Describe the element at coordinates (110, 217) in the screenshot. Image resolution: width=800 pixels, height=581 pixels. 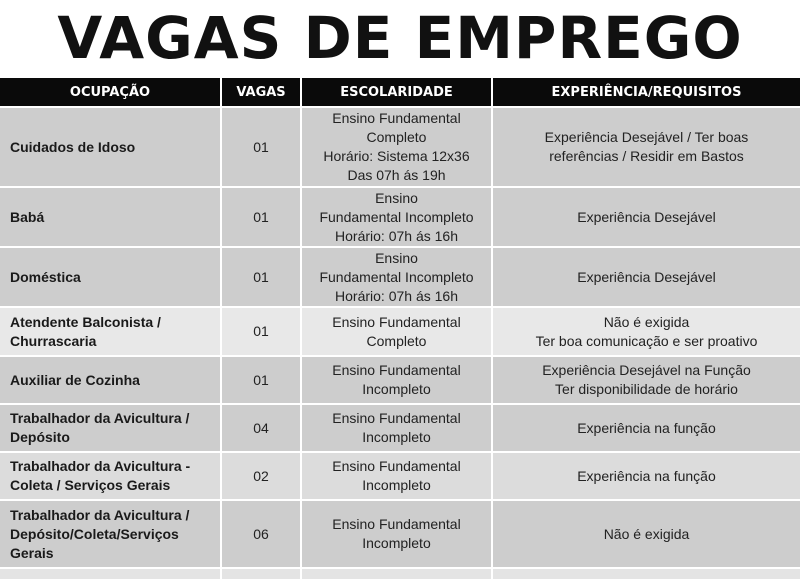
I see `cell-ocupacao: Babá` at that location.